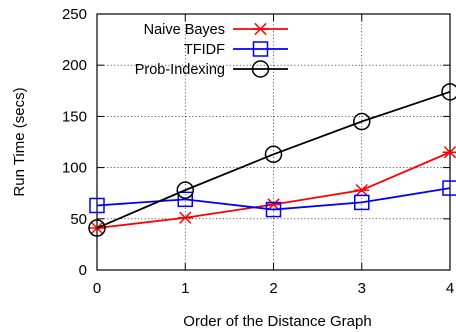 The image size is (456, 332). I want to click on circle-marker, so click(260, 69).